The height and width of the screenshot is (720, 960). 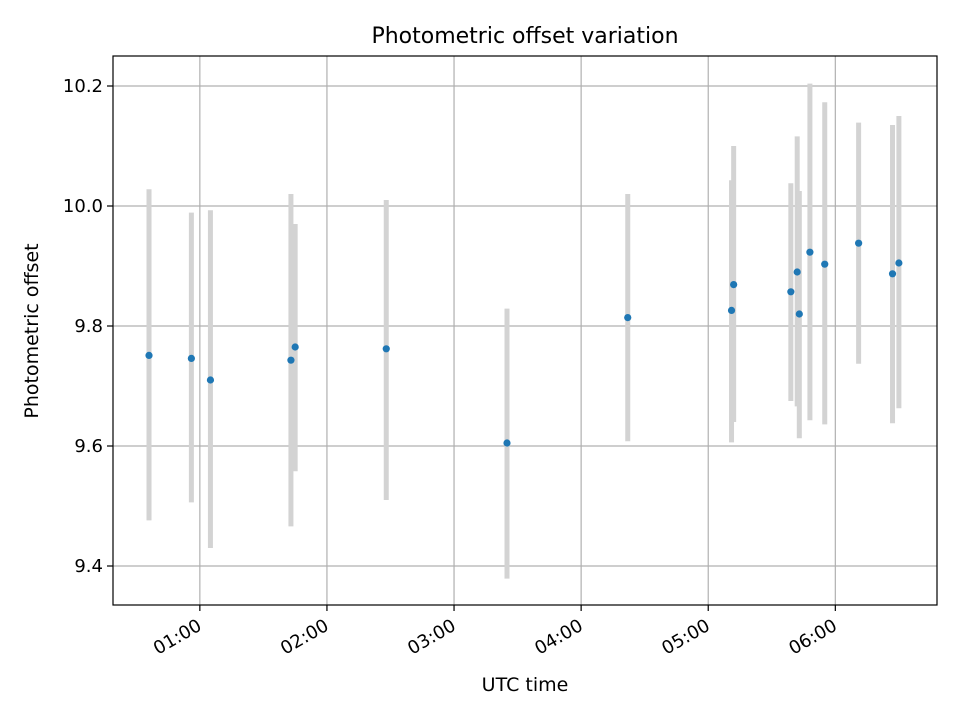 I want to click on y-tick-label: 9.4, so click(x=88, y=566).